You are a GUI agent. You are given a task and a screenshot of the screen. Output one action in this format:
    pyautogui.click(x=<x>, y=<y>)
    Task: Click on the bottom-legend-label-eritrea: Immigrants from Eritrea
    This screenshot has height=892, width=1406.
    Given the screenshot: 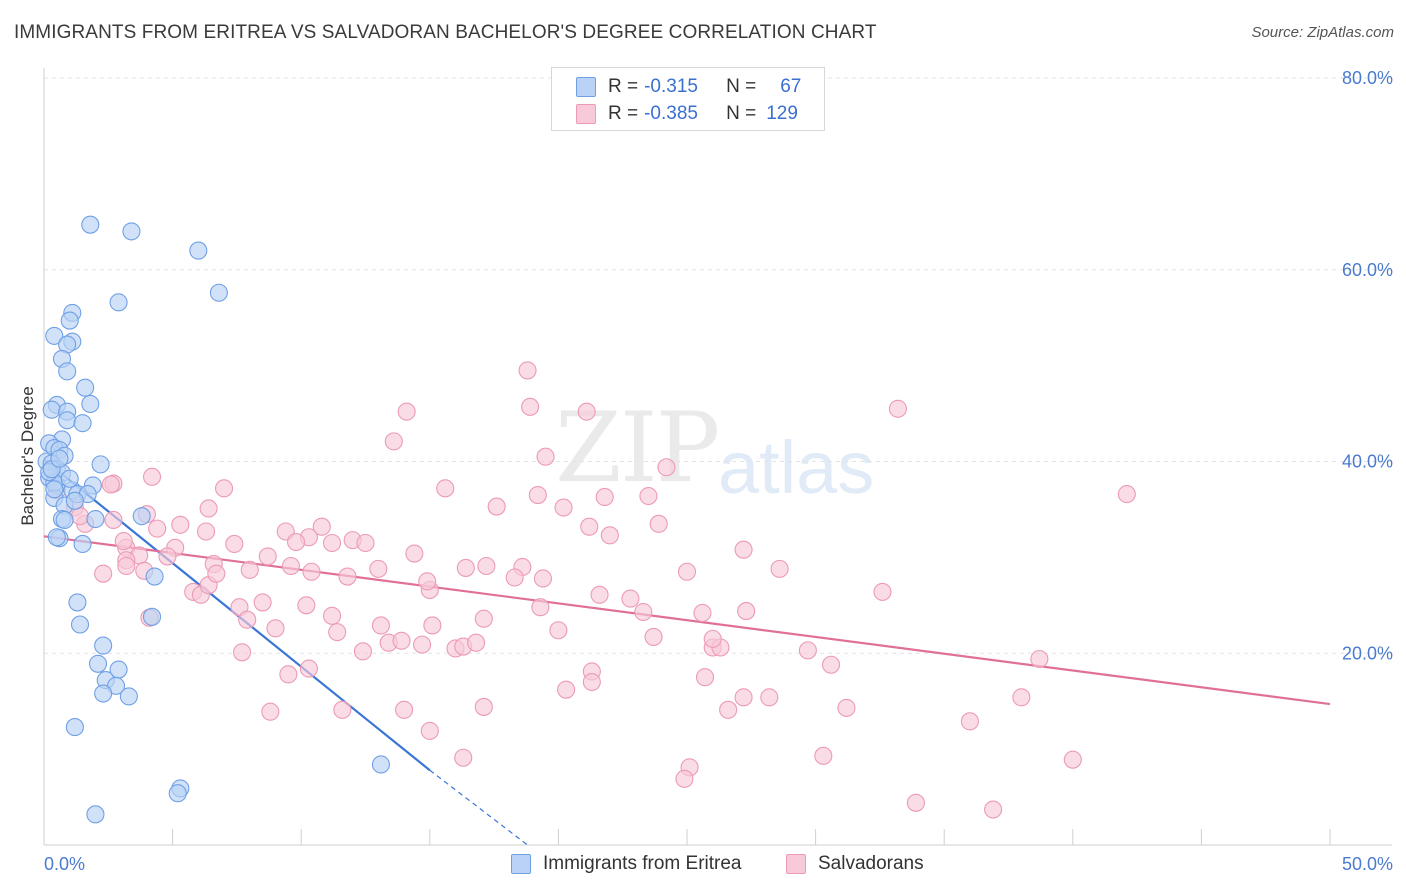 What is the action you would take?
    pyautogui.click(x=642, y=863)
    